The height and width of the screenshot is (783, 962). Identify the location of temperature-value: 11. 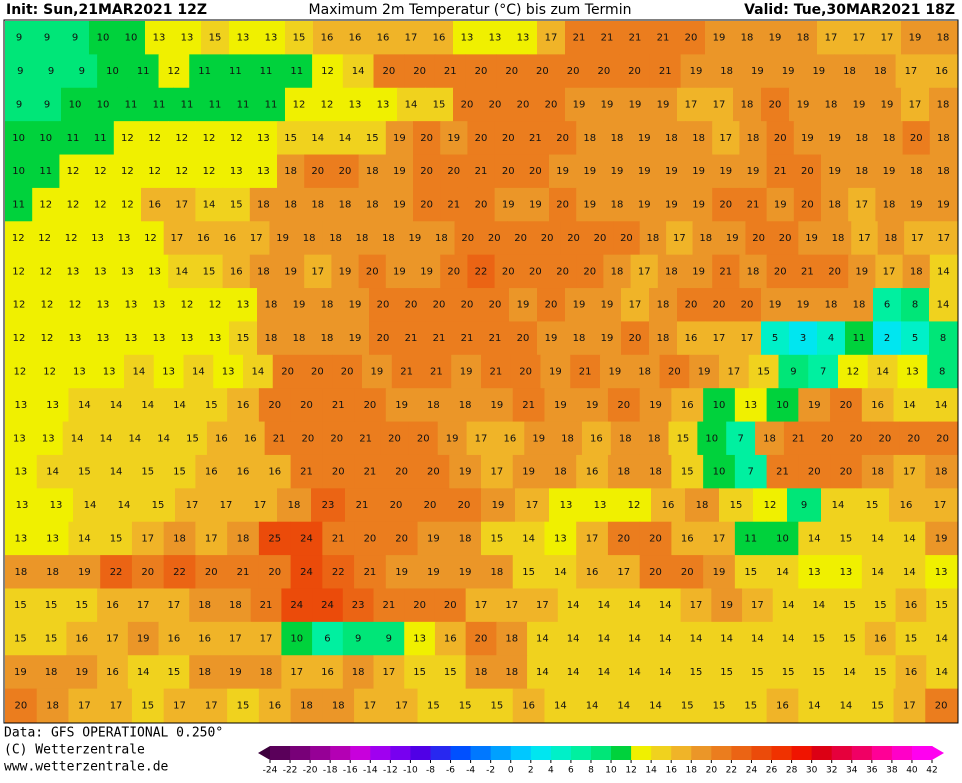
(131, 104).